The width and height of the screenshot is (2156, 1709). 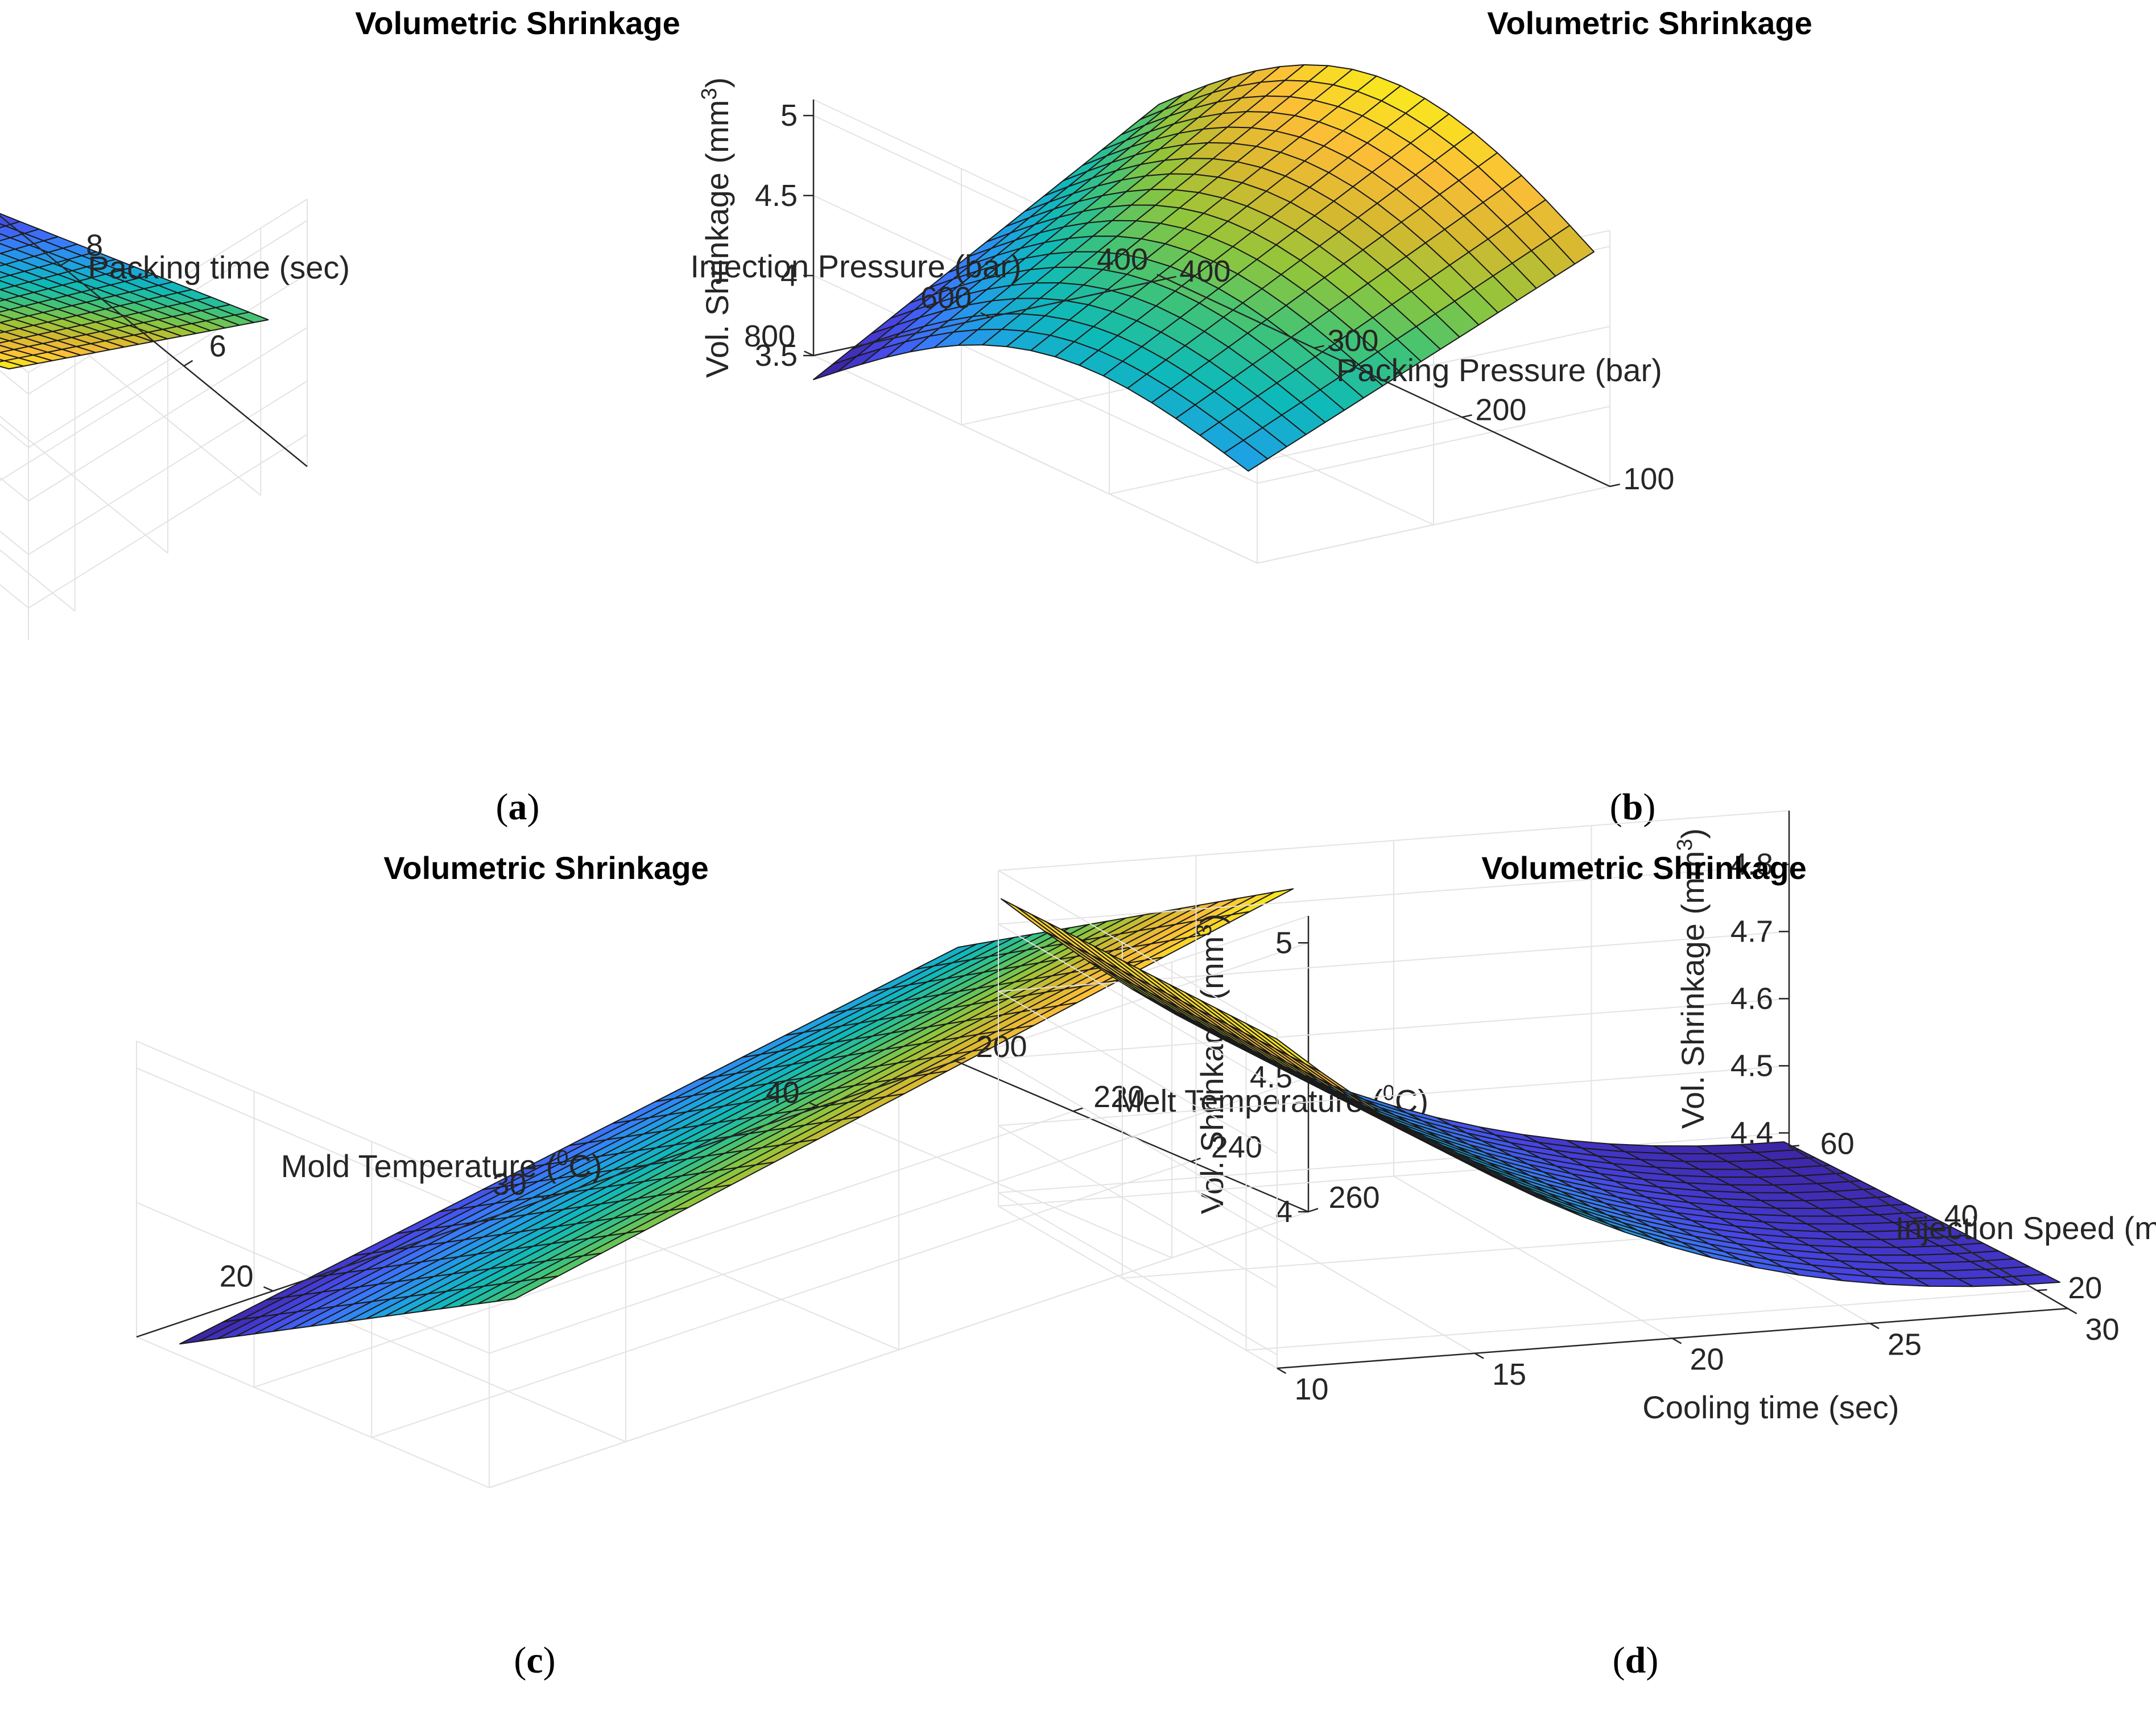 What do you see at coordinates (1500, 410) in the screenshot?
I see `x-tick-label: 200` at bounding box center [1500, 410].